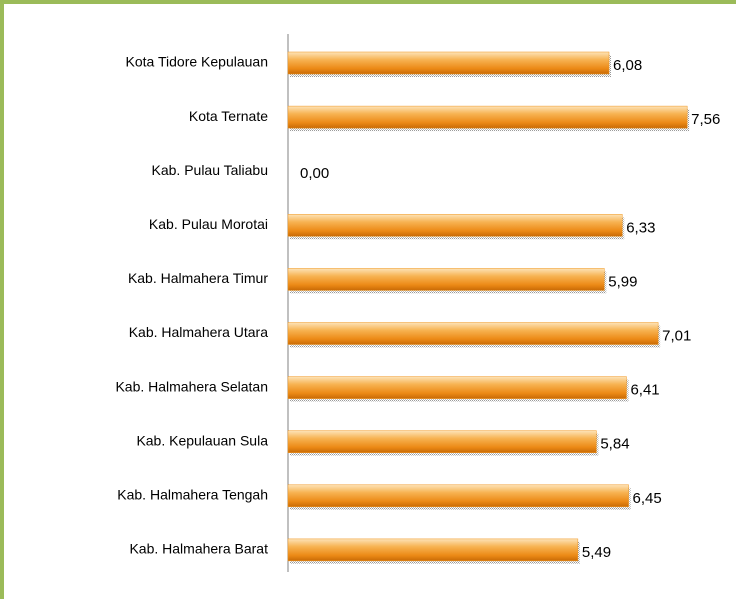 This screenshot has width=736, height=599. I want to click on y-tick-label: Kota Ternate, so click(228, 116).